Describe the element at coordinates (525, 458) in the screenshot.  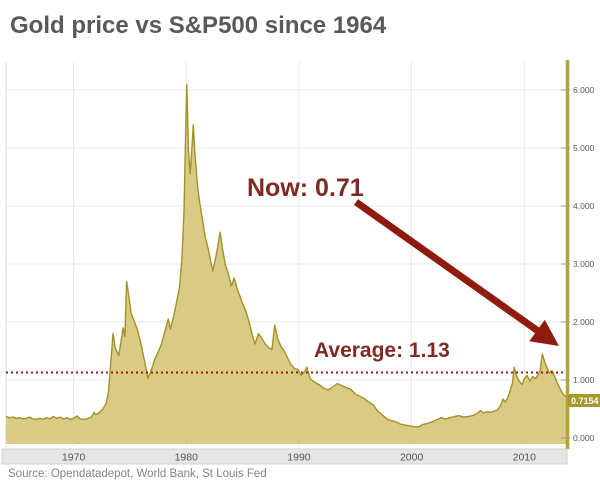
I see `x-tick-label: 2010` at that location.